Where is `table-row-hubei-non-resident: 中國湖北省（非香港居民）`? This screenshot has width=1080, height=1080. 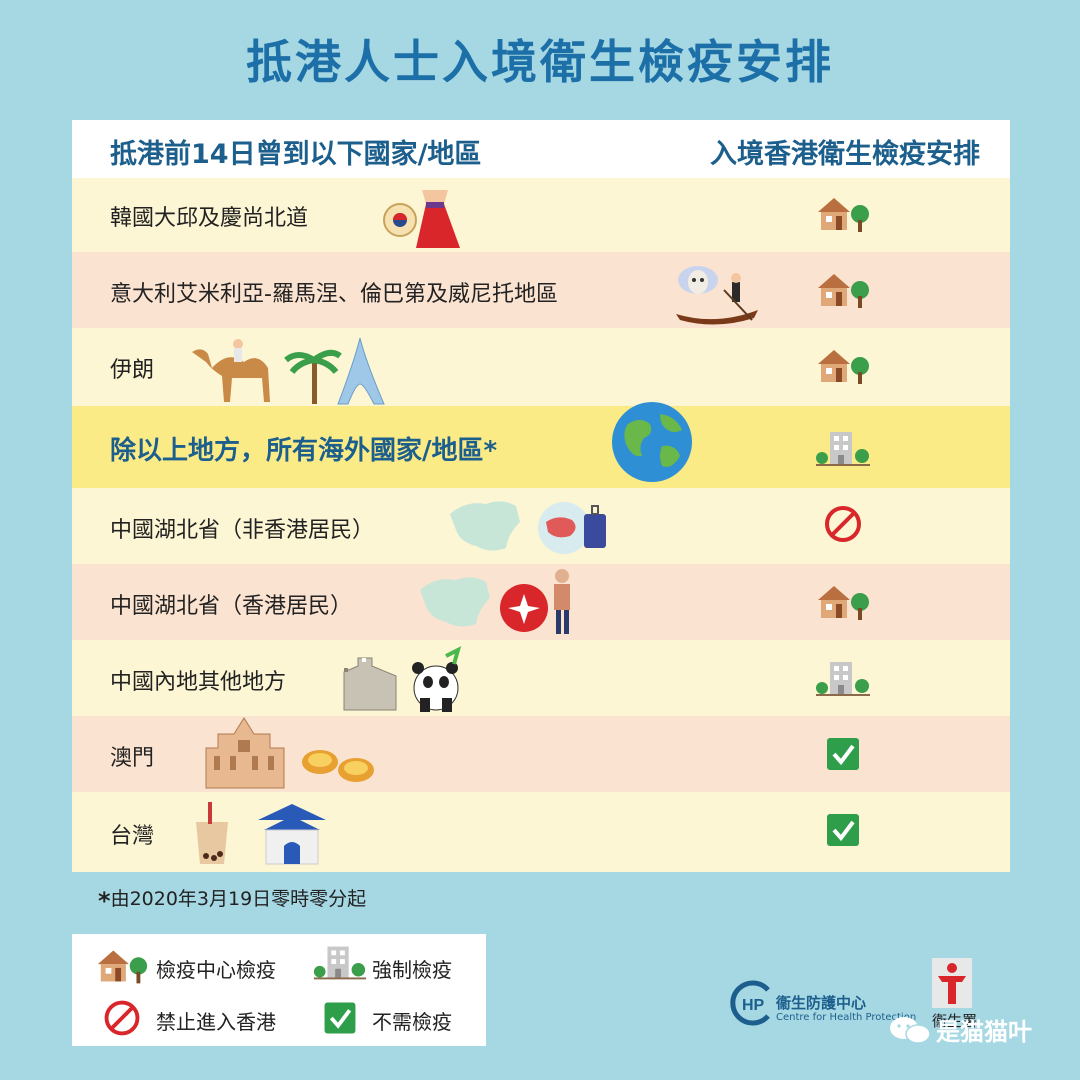
table-row-hubei-non-resident: 中國湖北省（非香港居民） is located at coordinates (541, 526).